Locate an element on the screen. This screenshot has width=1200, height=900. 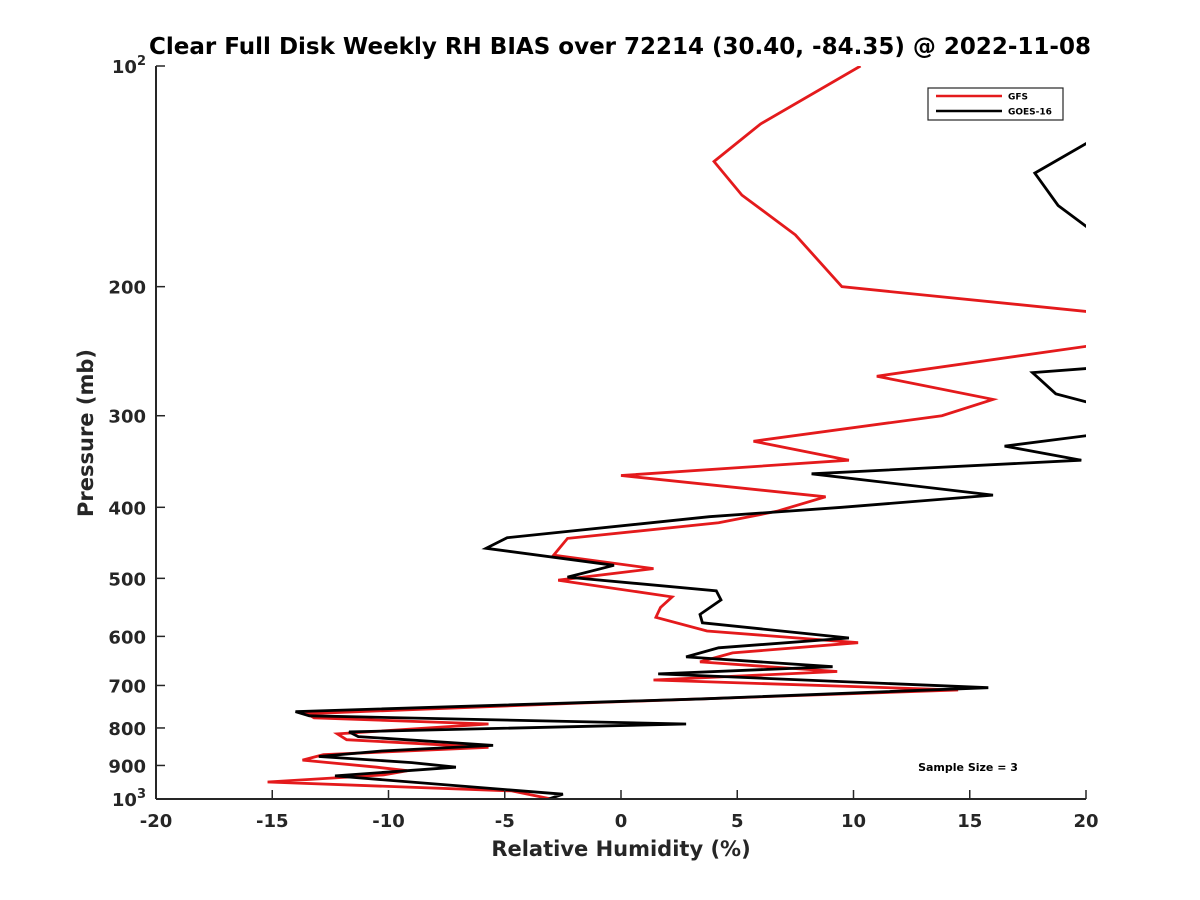
y-tick-base: 500 is located at coordinates (127, 579).